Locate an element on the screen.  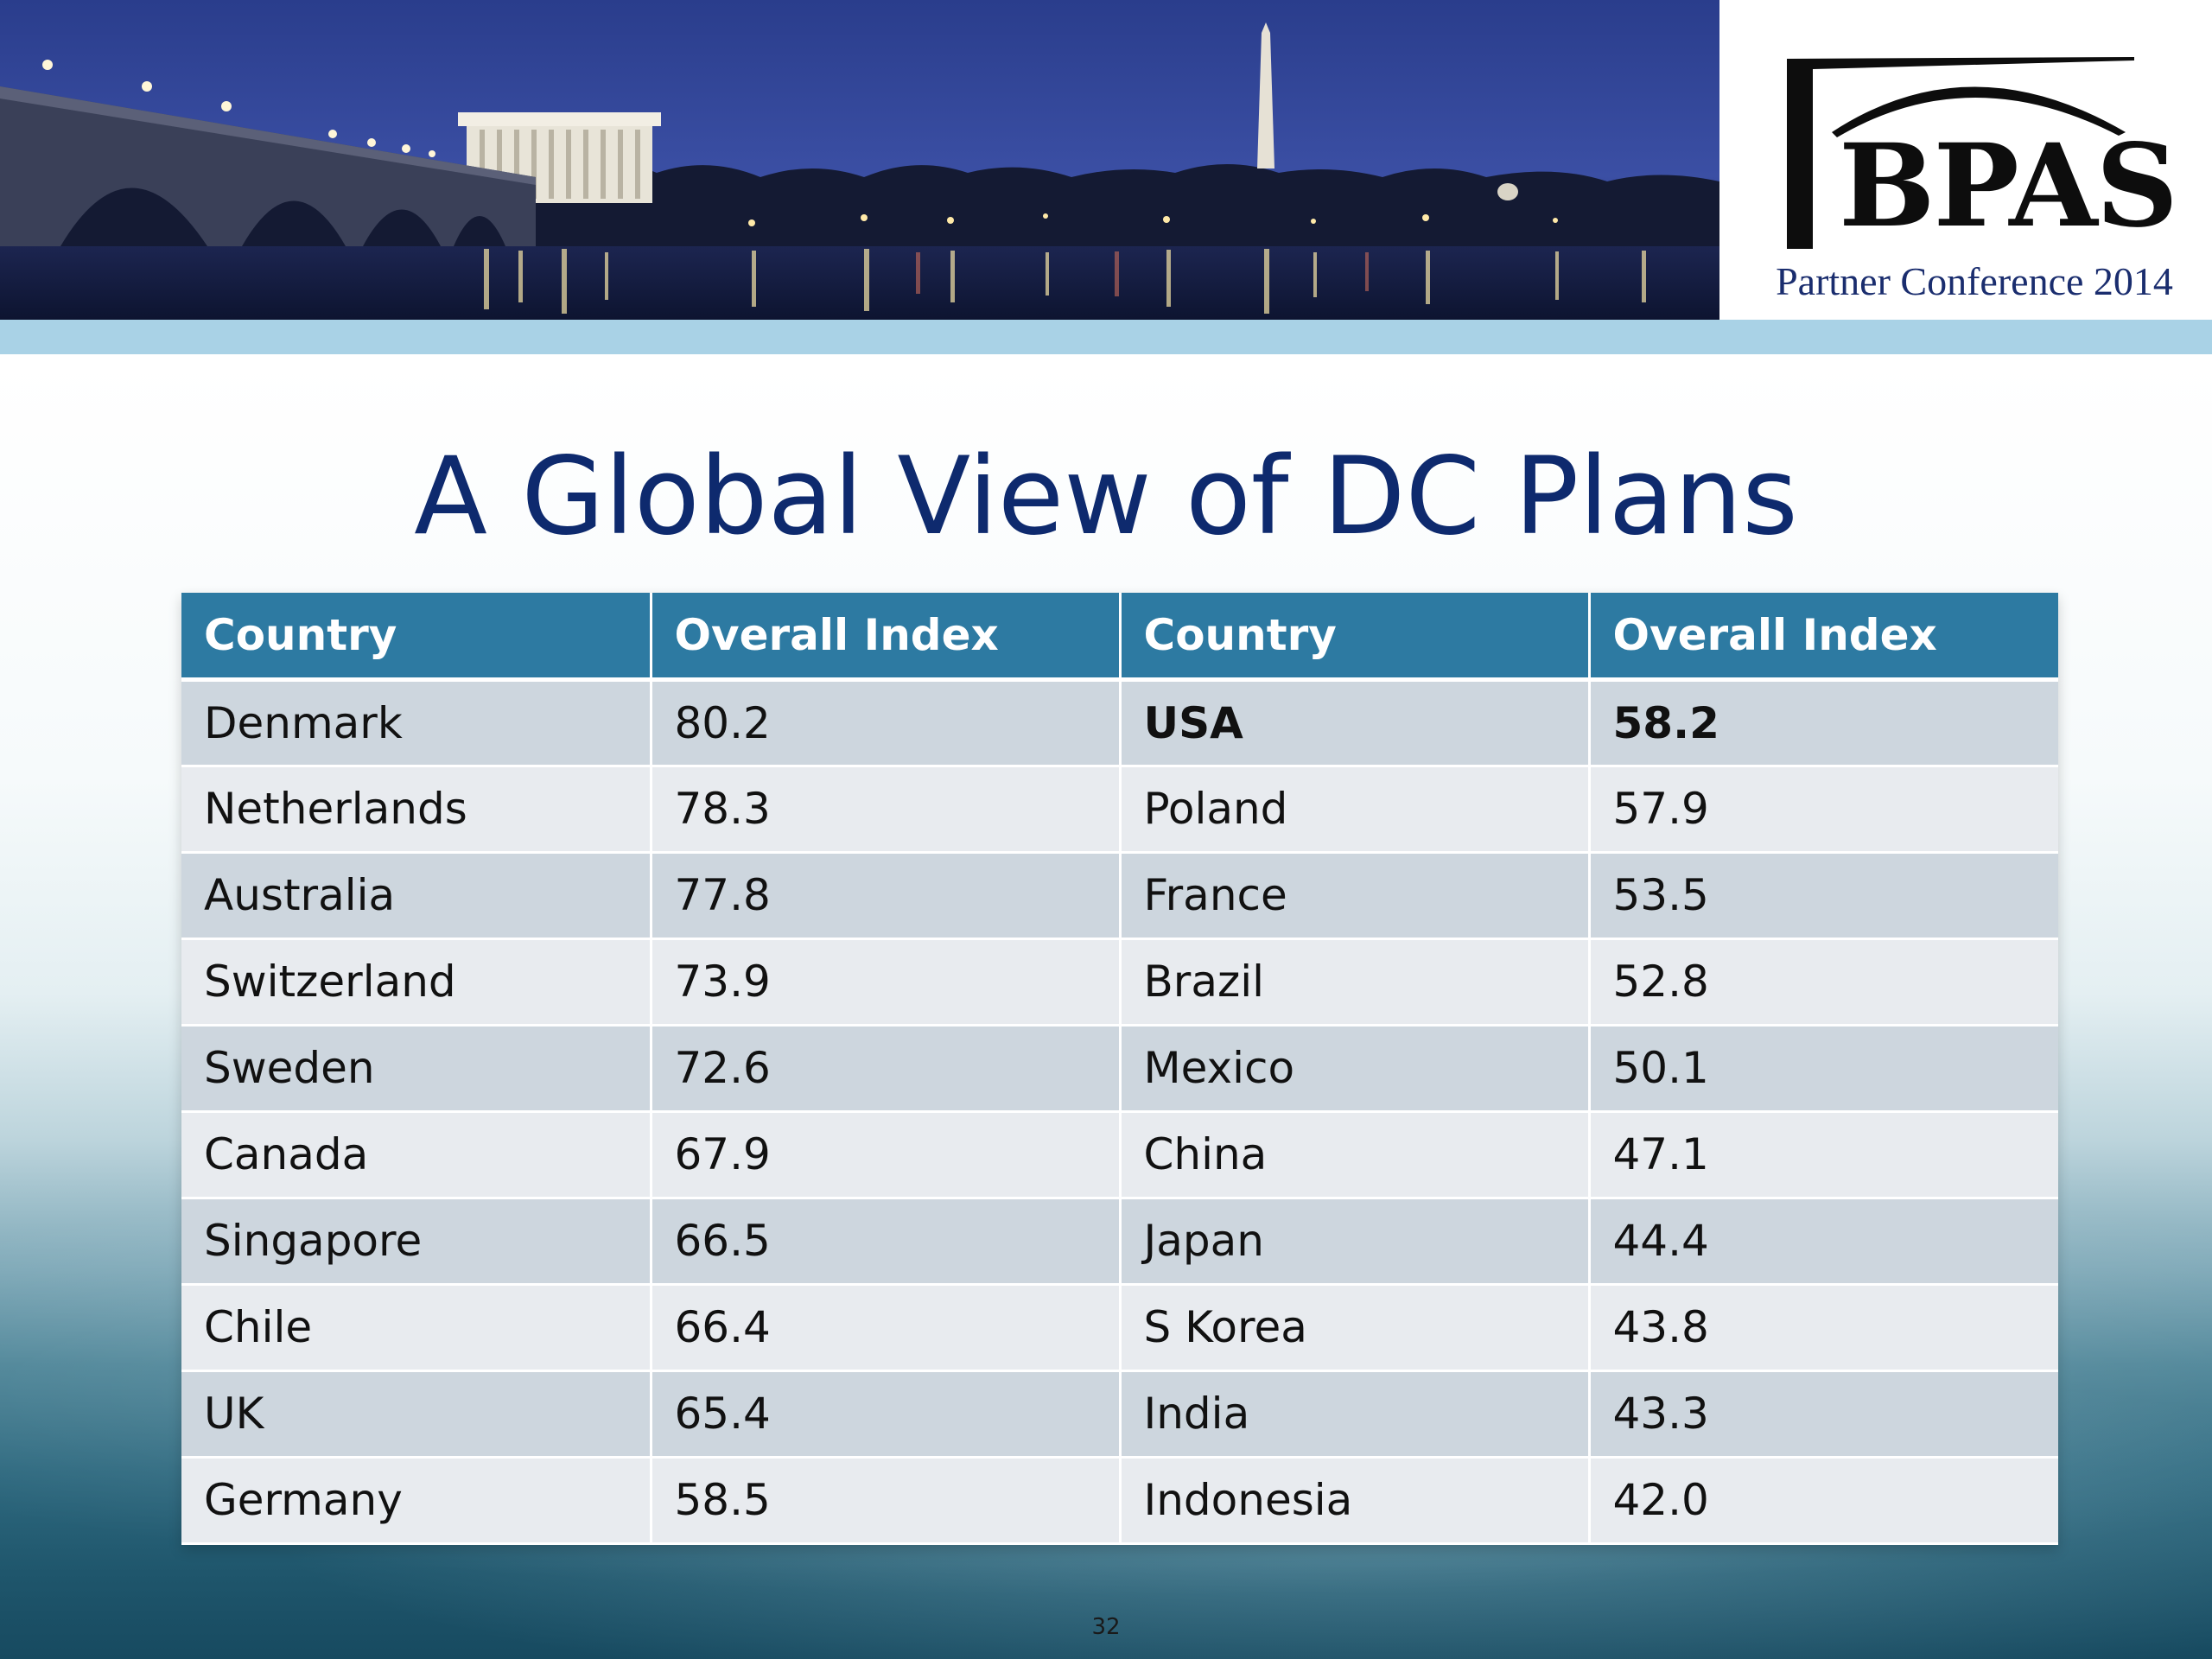
country-cell: India is located at coordinates (1355, 1414).